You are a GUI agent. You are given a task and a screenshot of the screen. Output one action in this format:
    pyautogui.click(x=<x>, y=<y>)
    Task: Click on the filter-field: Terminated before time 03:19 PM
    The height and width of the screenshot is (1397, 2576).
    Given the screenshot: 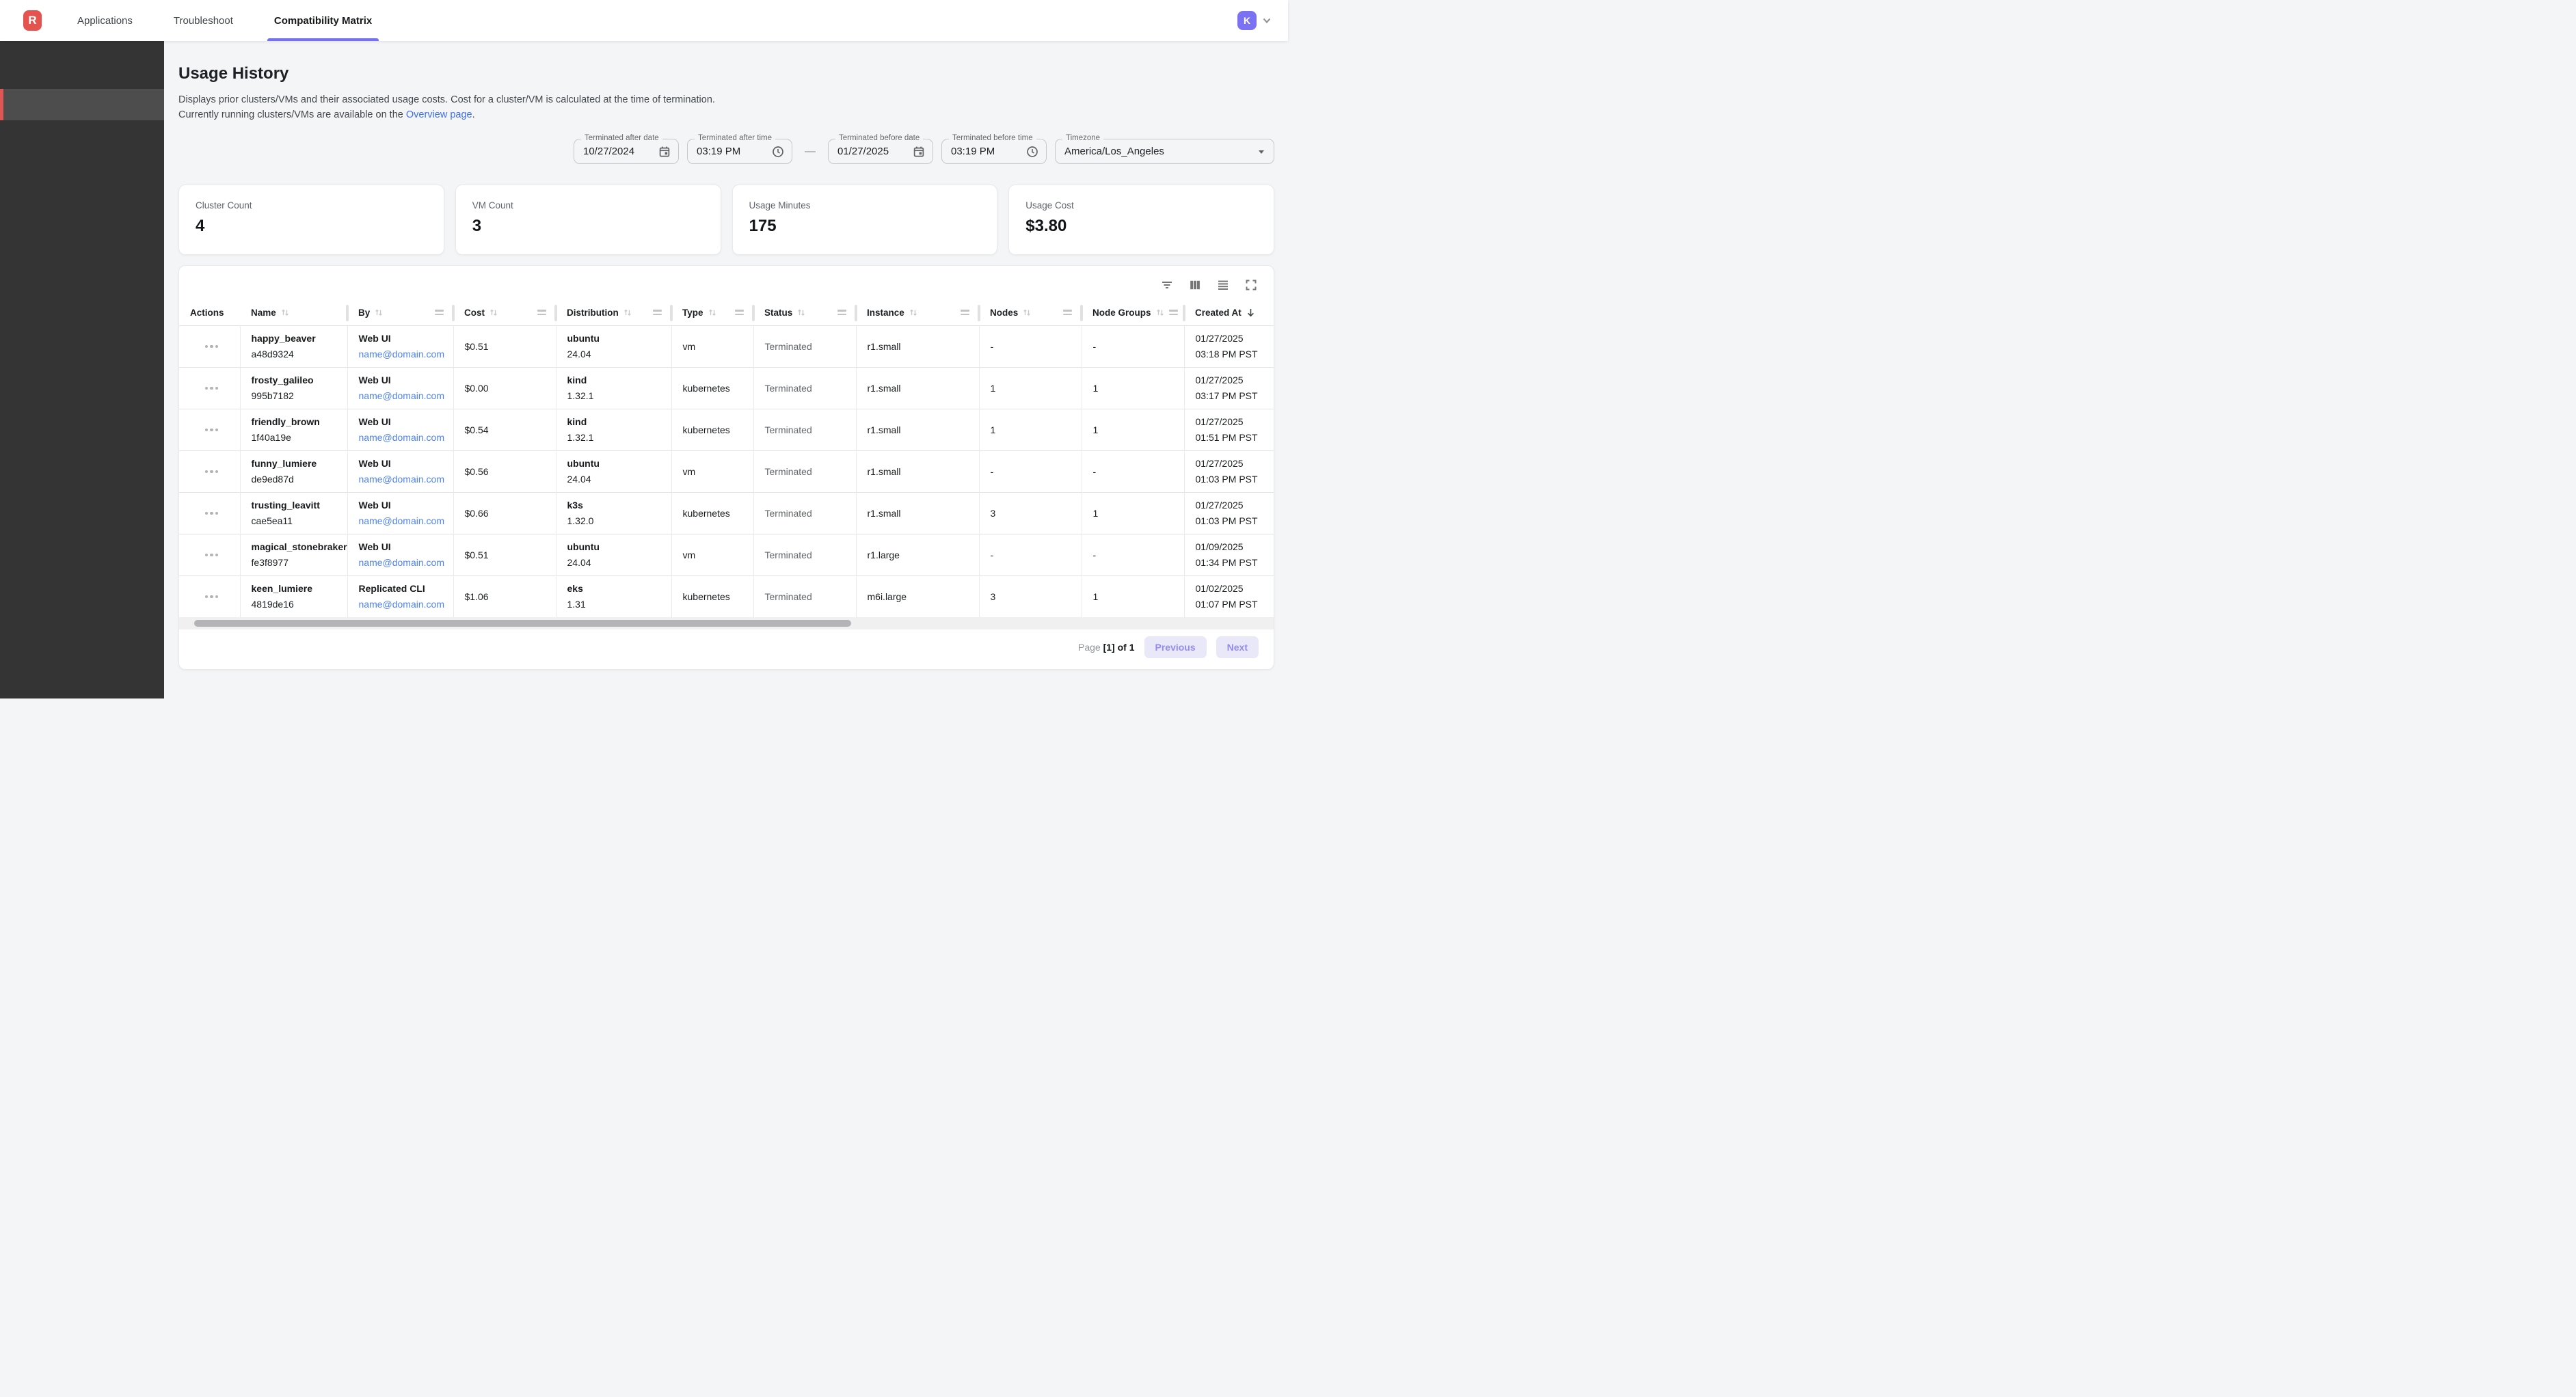 What is the action you would take?
    pyautogui.click(x=994, y=149)
    